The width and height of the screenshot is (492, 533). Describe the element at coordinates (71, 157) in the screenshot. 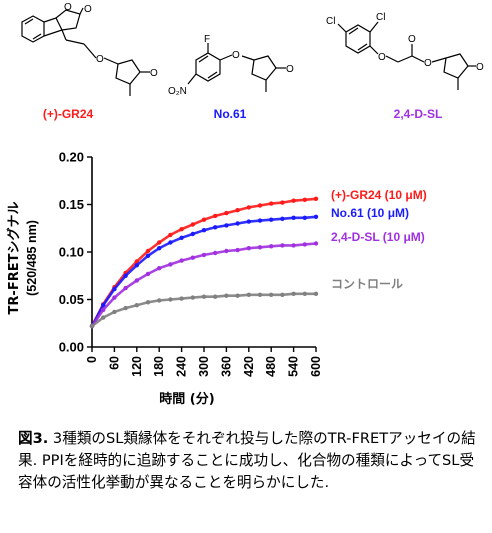

I see `y-tick-label: 0.20` at that location.